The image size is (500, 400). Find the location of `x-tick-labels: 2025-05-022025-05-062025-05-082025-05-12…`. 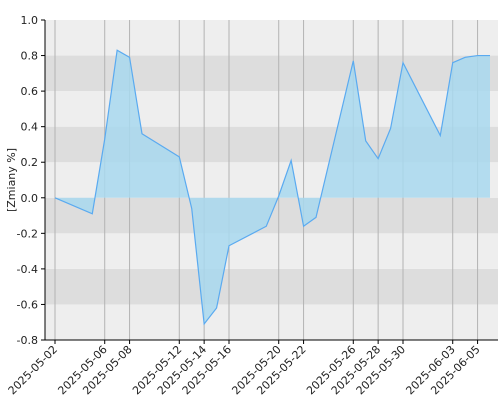

x-tick-labels: 2025-05-022025-05-062025-05-082025-05-12… is located at coordinates (244, 370).